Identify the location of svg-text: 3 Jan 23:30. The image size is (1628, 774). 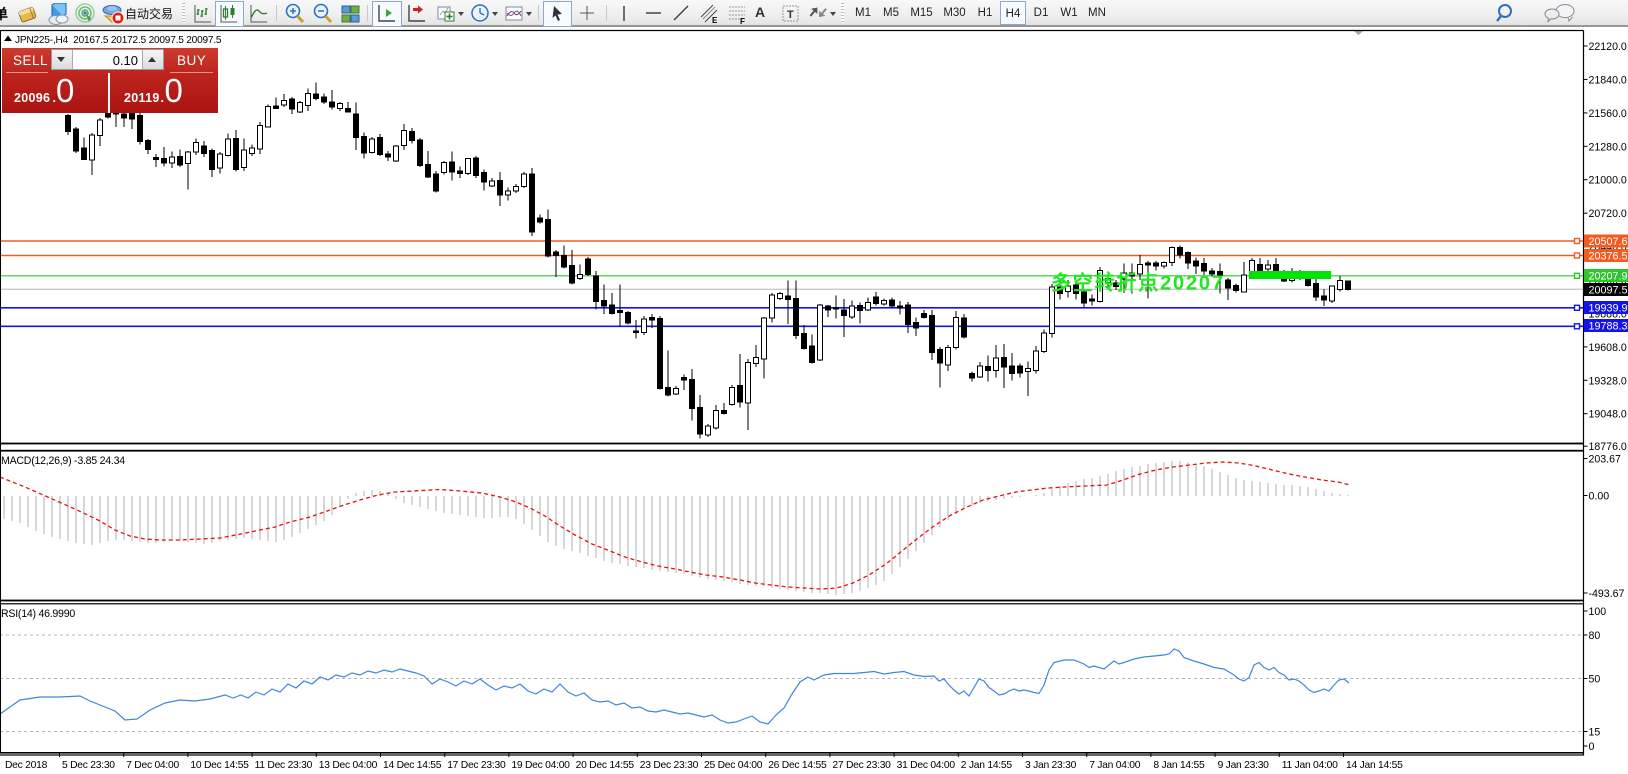
(1051, 765).